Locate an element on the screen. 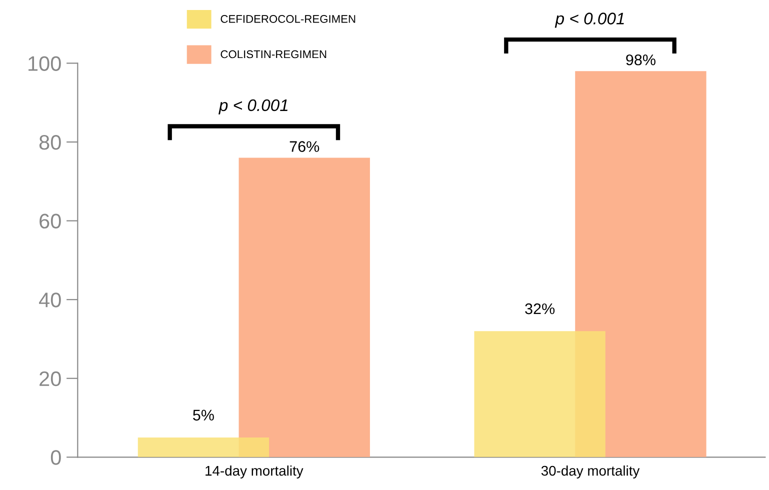 This screenshot has width=769, height=490. x-tick-label: 14-day mortality is located at coordinates (255, 472).